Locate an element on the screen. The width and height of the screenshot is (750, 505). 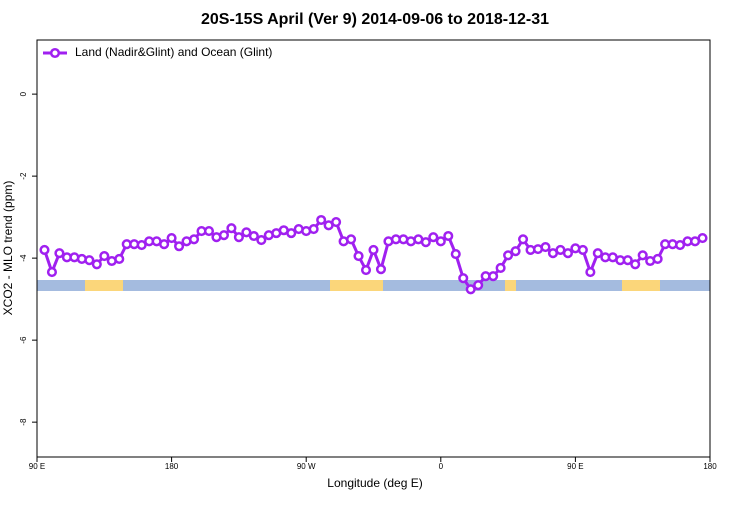
y-tick-label: -4 is located at coordinates (23, 258).